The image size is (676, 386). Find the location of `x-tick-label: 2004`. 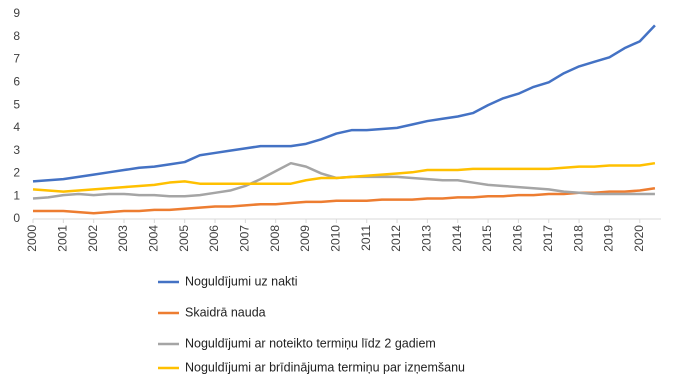

x-tick-label: 2004 is located at coordinates (154, 238).